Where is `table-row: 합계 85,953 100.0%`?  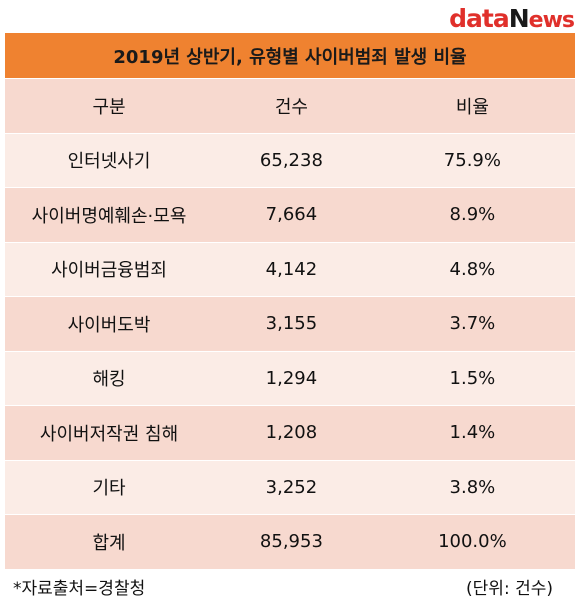 table-row: 합계 85,953 100.0% is located at coordinates (290, 541).